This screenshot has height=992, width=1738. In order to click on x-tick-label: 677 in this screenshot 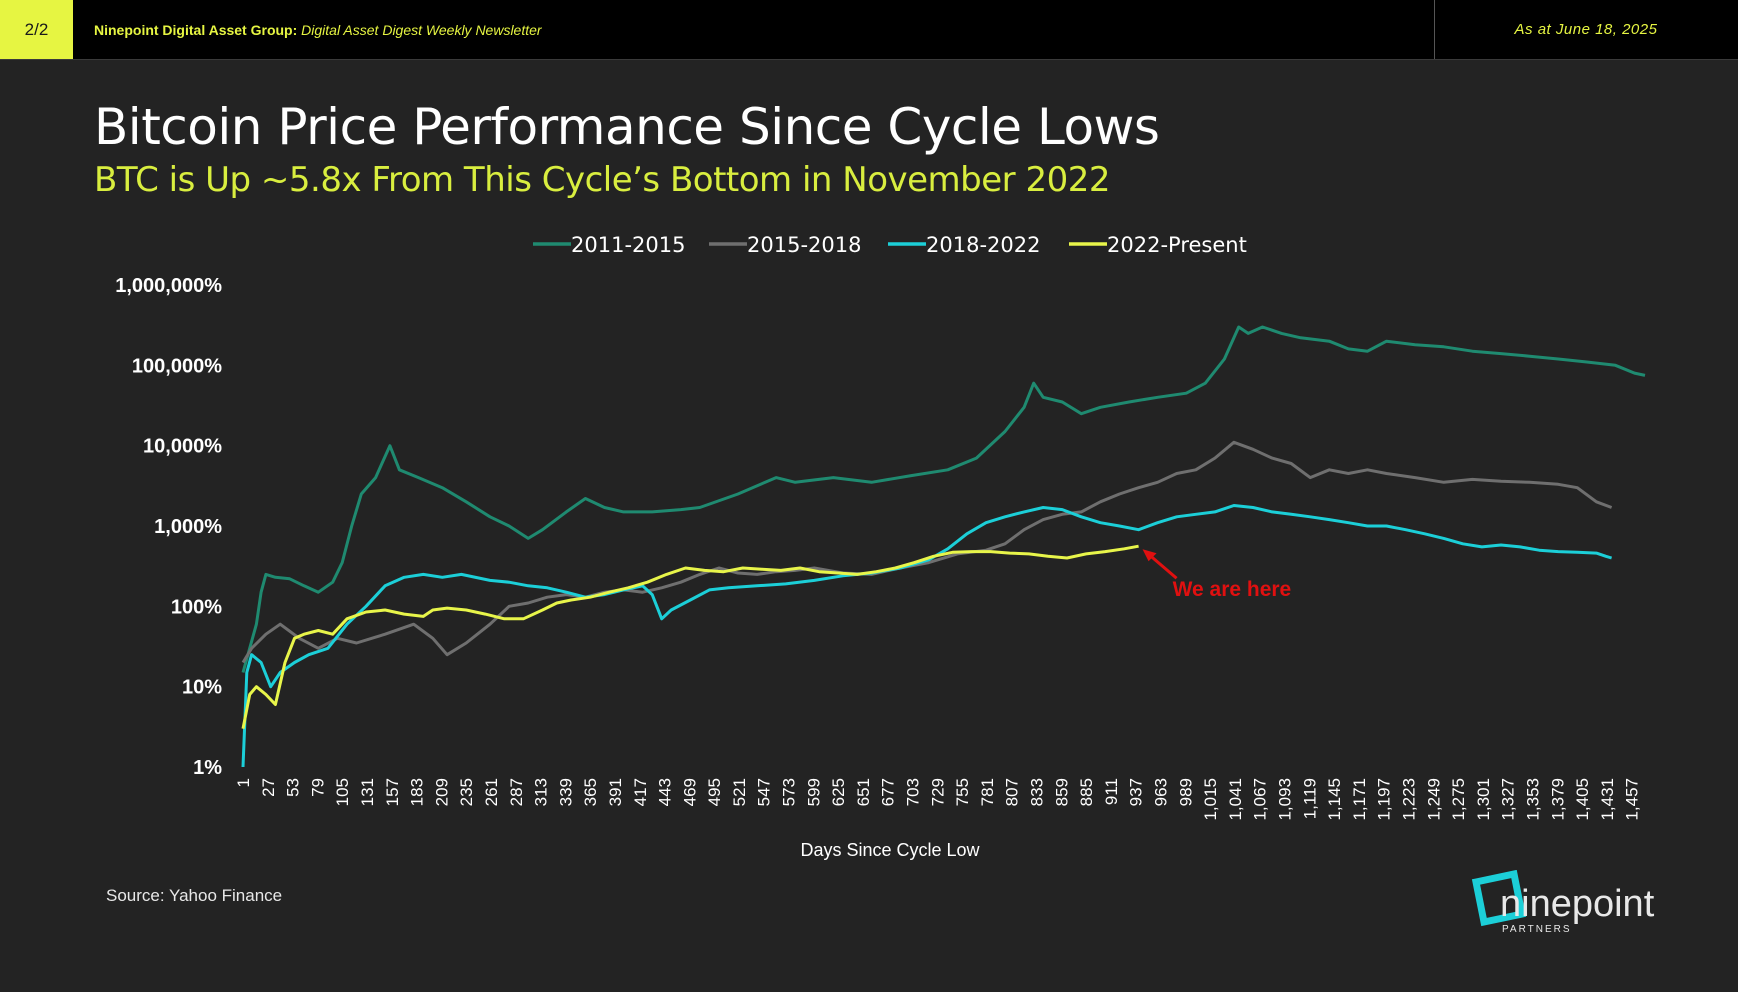, I will do `click(888, 792)`.